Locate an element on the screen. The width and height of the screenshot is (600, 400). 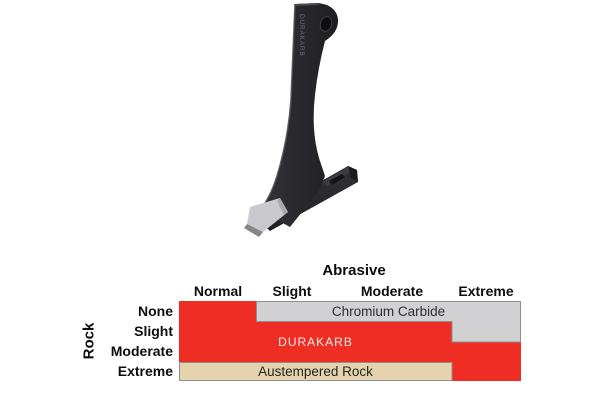
base-slot is located at coordinates (337, 179).